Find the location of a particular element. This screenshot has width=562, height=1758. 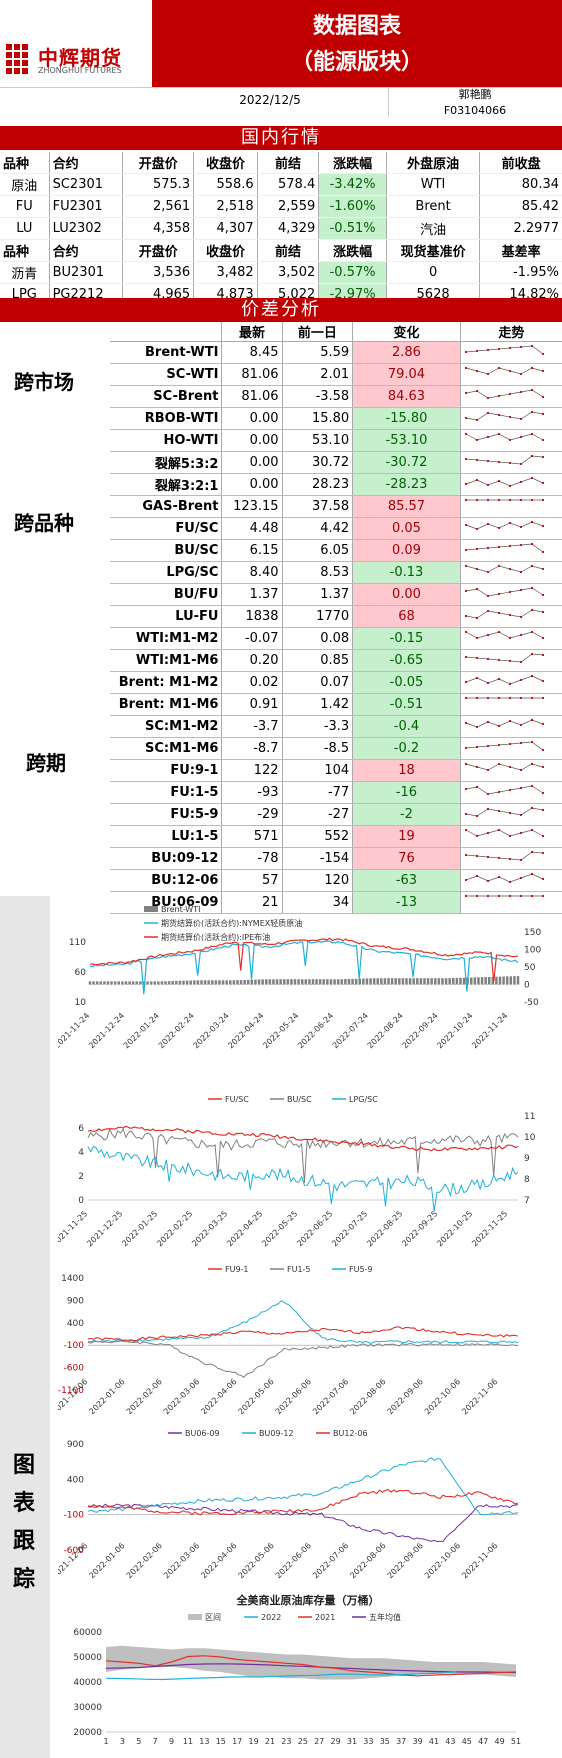

spread-name: SC:M1-M6 is located at coordinates (166, 748).